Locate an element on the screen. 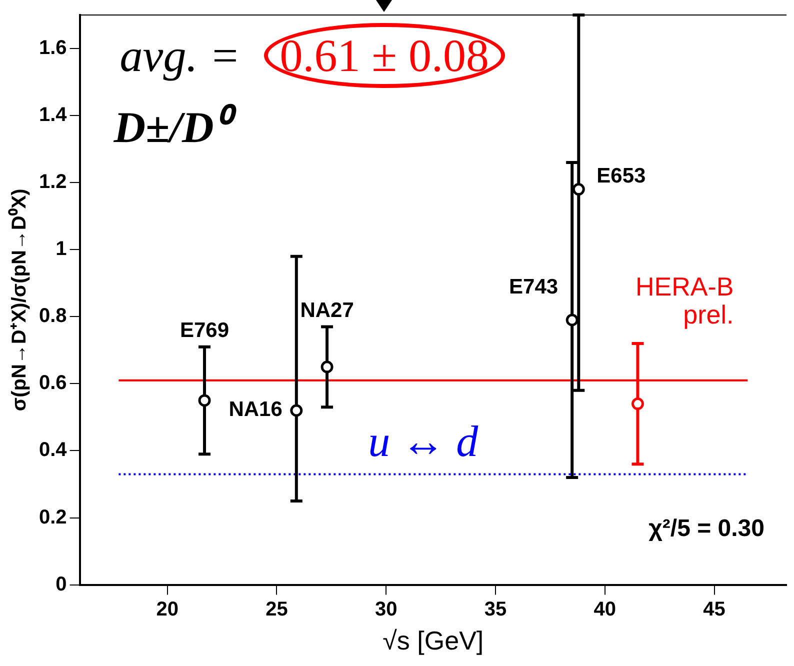 Image resolution: width=794 pixels, height=666 pixels. y-tick-label: 0.8 is located at coordinates (52, 316).